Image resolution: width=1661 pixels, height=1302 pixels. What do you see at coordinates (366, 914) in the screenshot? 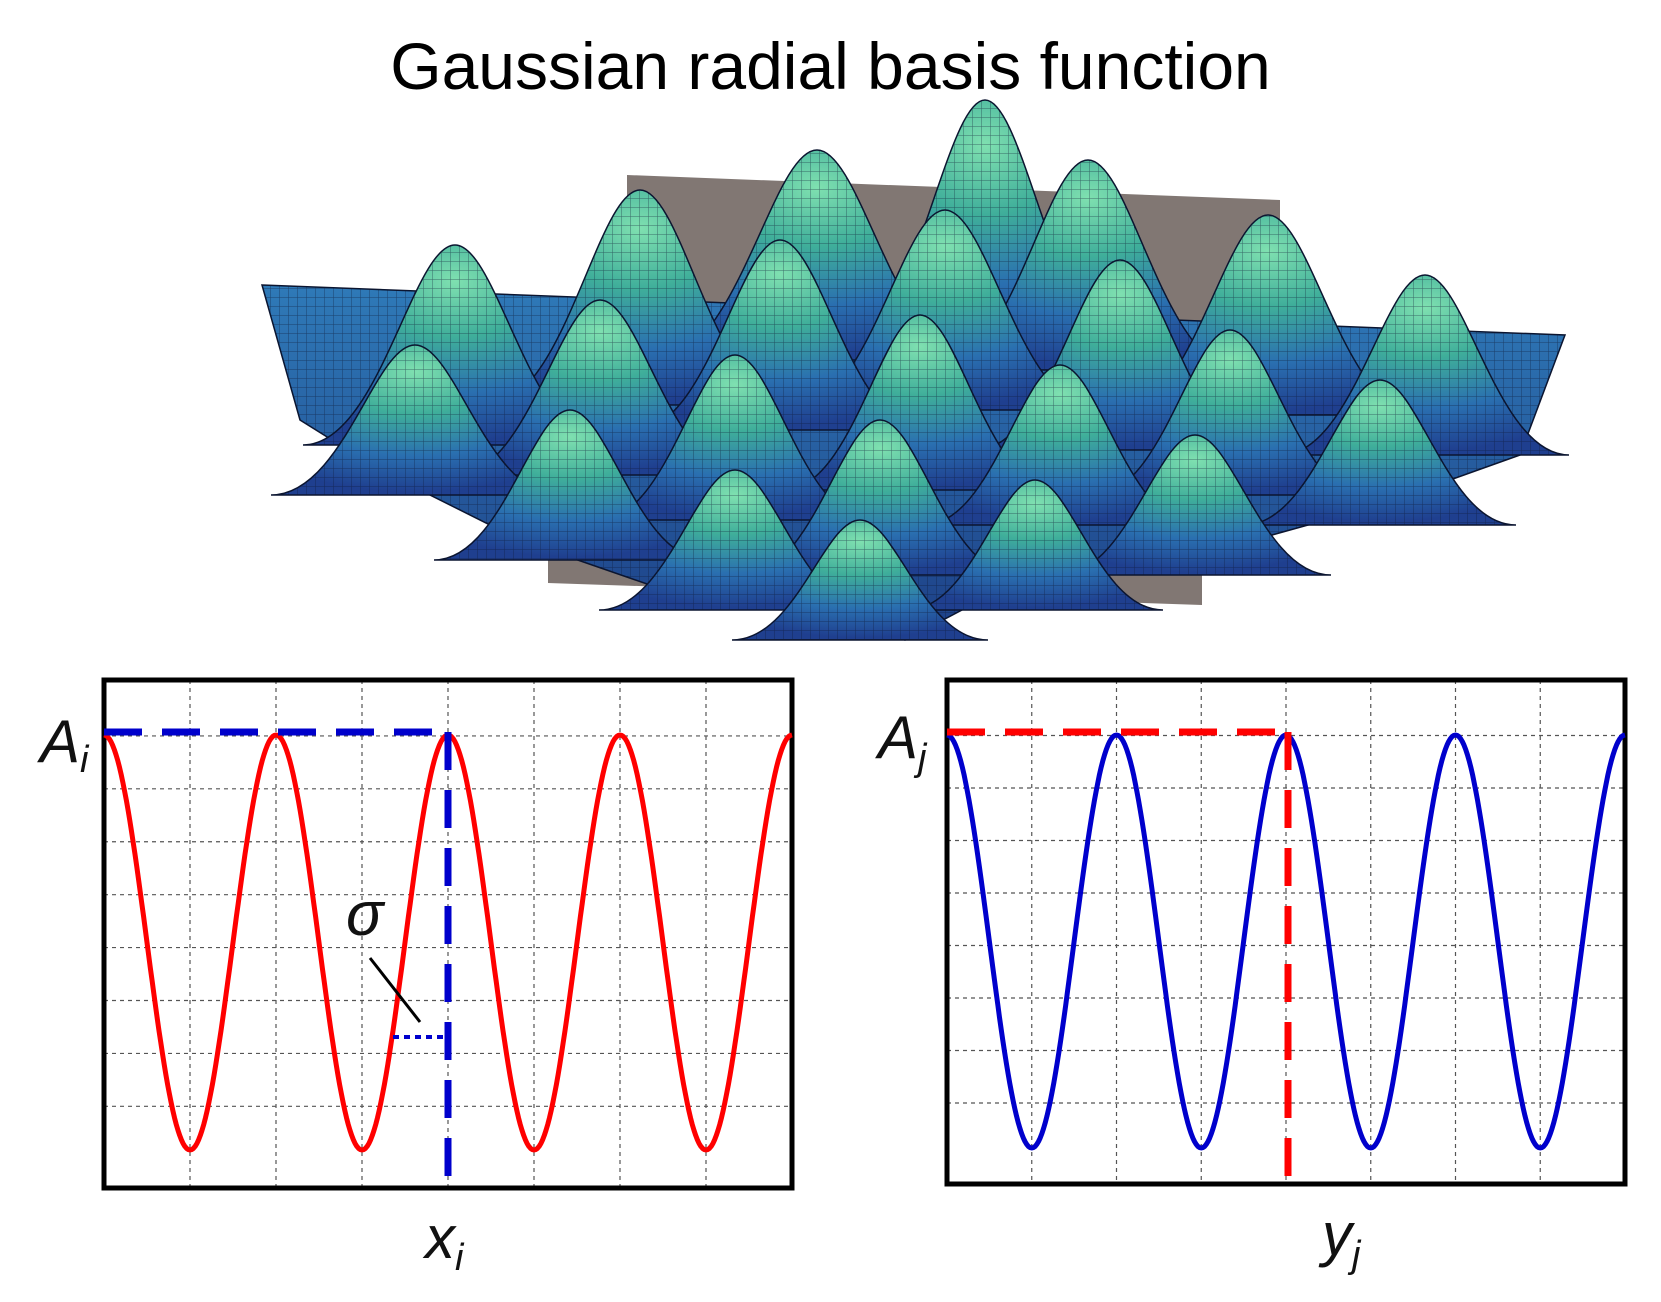
I see `sigma-label: σ` at bounding box center [366, 914].